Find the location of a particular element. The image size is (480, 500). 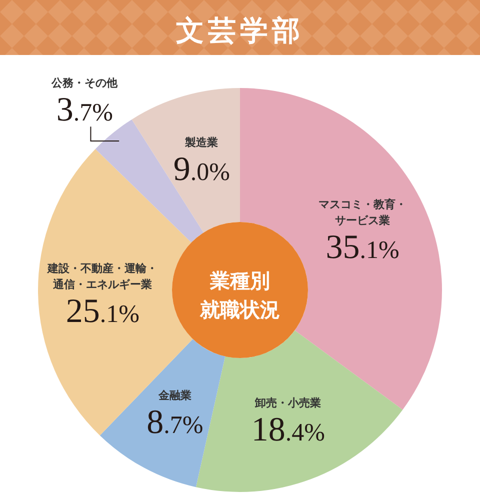

slice-label: 製造業 is located at coordinates (201, 143).